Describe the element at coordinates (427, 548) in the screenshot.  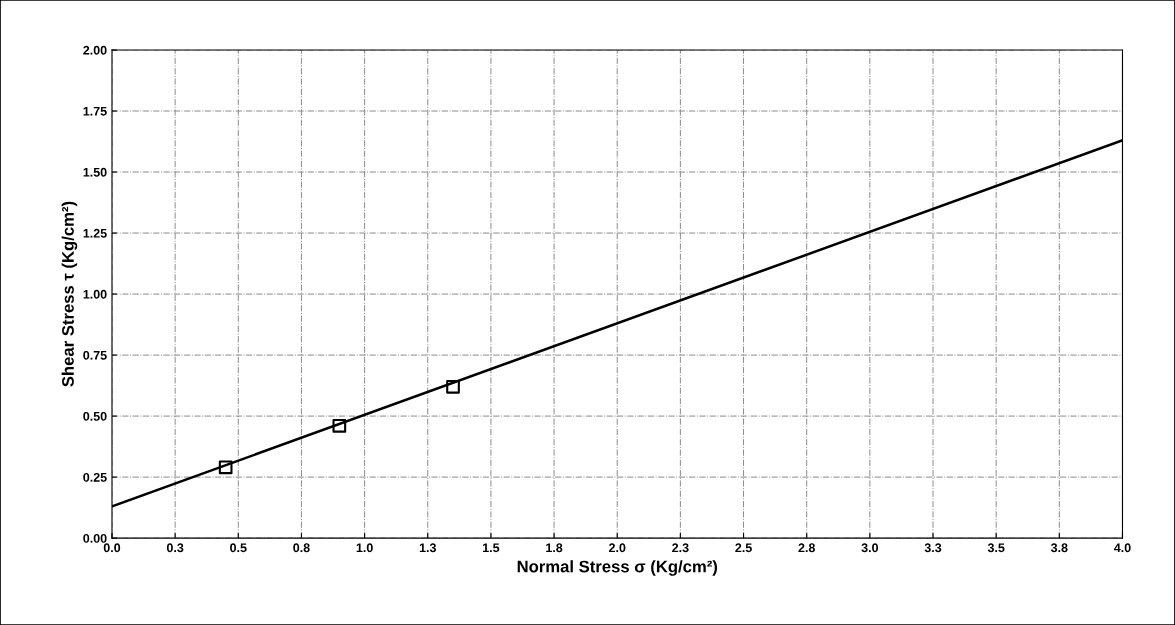
I see `x-tick-label: 1.3` at that location.